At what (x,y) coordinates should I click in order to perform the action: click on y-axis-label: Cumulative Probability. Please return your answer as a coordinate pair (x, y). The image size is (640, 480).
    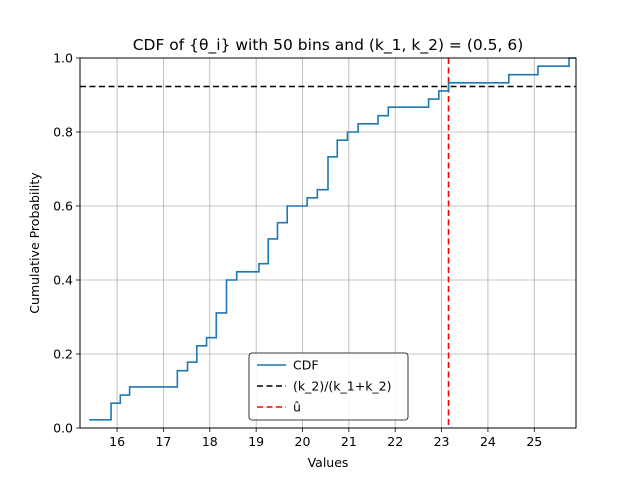
    Looking at the image, I should click on (34, 243).